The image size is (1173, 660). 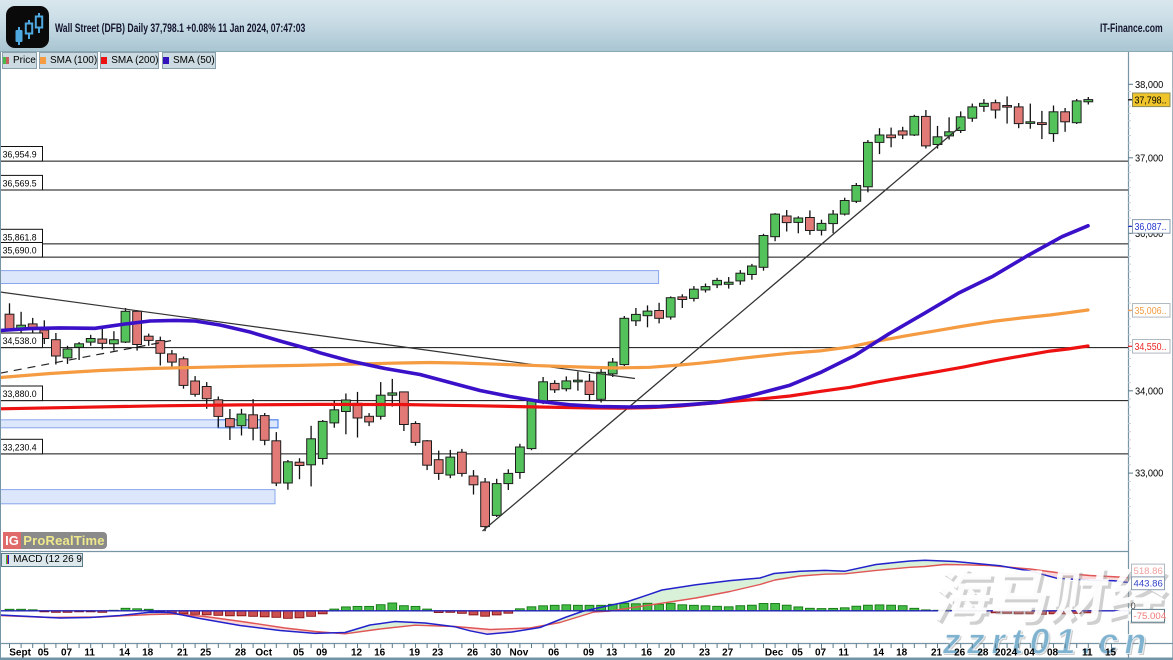 I want to click on svg-text: 34,538.0, so click(x=20, y=341).